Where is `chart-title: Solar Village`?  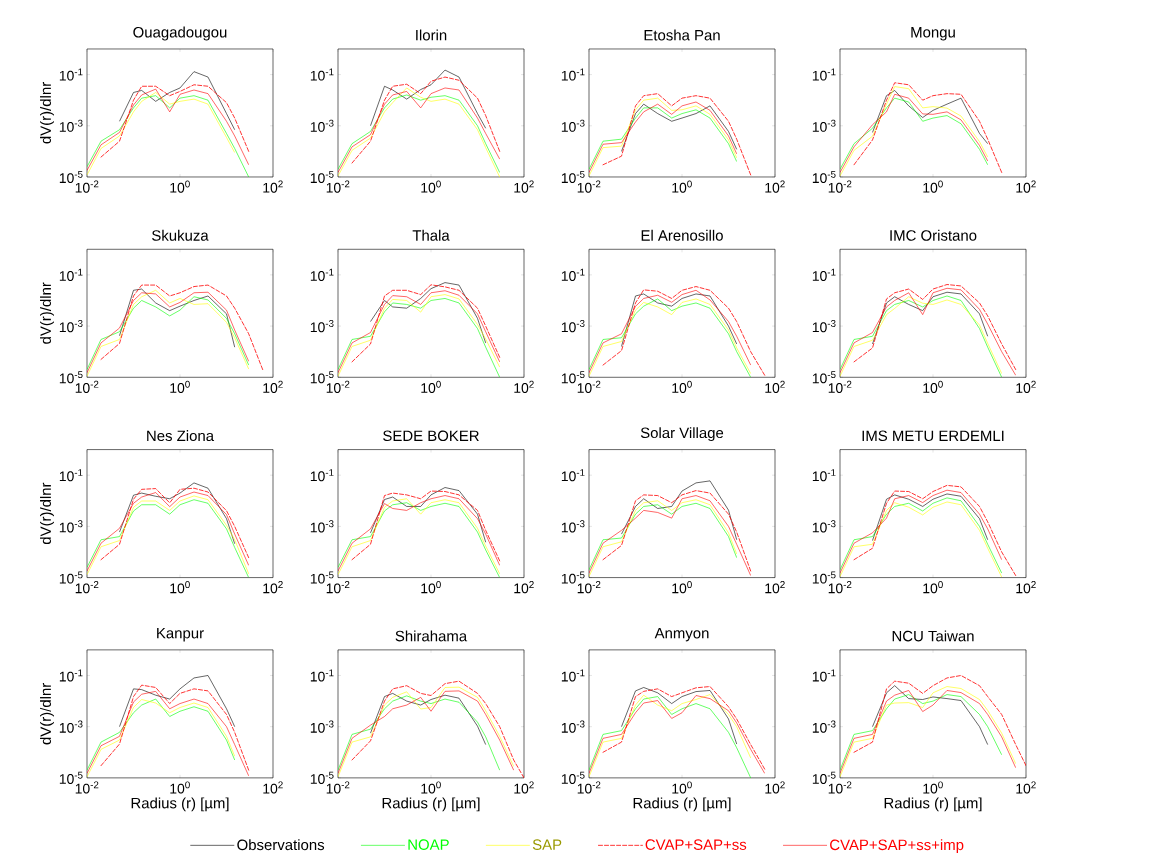
chart-title: Solar Village is located at coordinates (682, 434).